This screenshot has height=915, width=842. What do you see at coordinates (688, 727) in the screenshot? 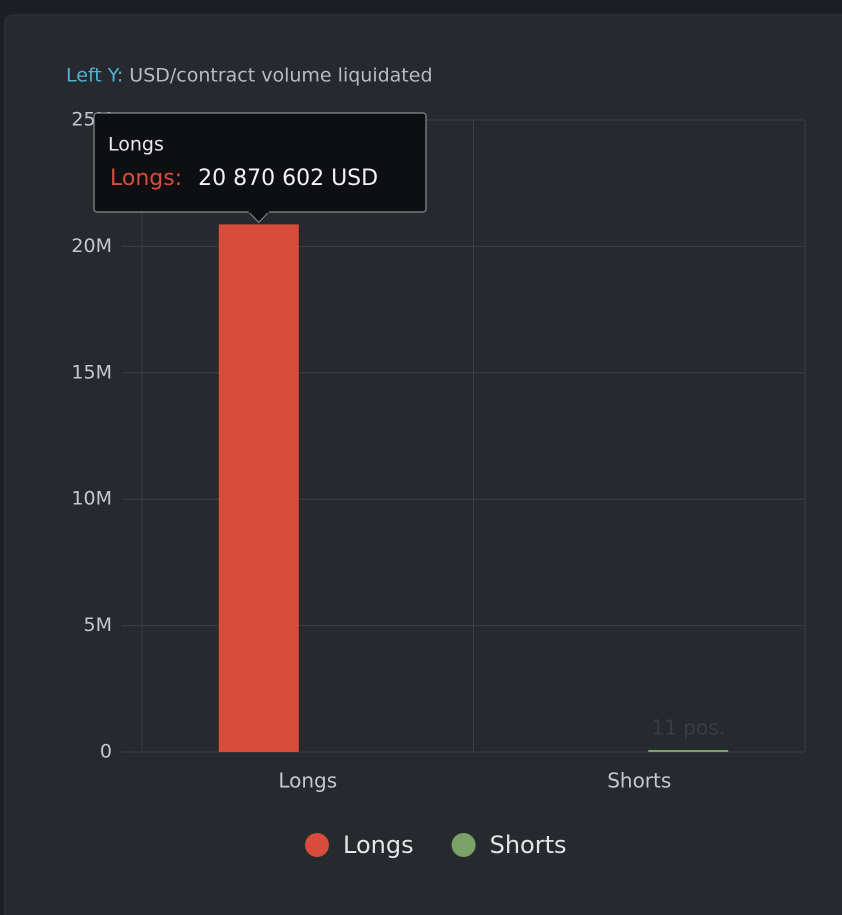
I see `point-label: 11 pos.` at bounding box center [688, 727].